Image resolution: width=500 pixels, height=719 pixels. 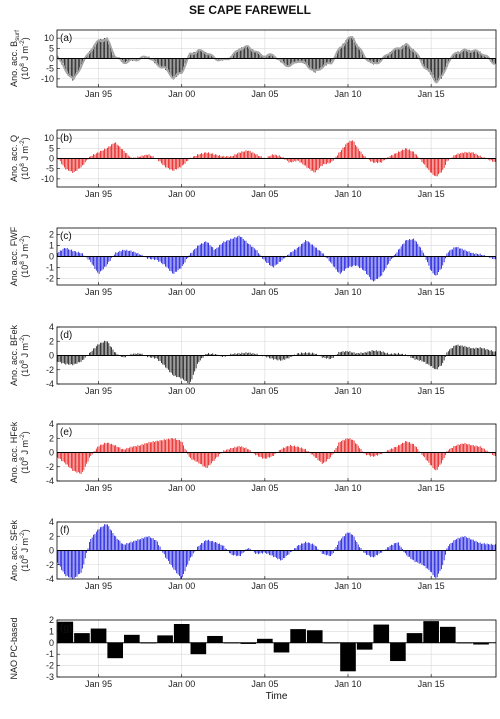 What do you see at coordinates (51, 246) in the screenshot?
I see `y-tick-label: 1` at bounding box center [51, 246].